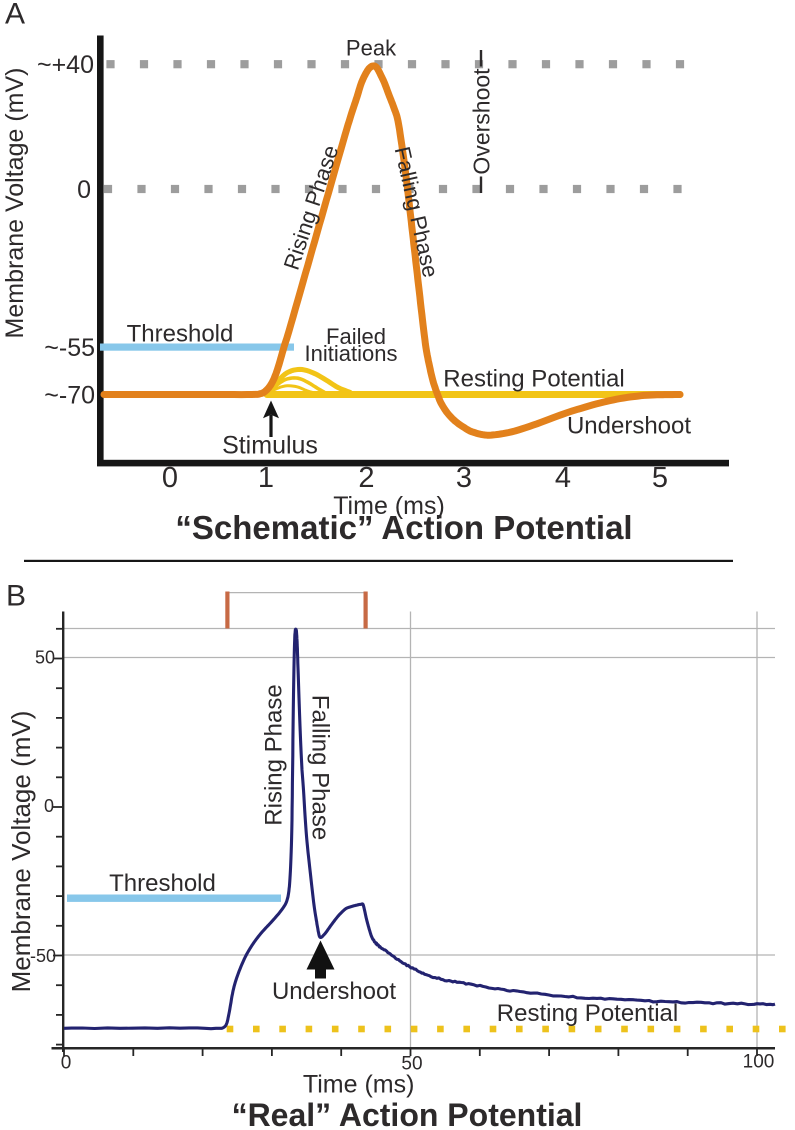  Describe the element at coordinates (274, 754) in the screenshot. I see `svg-text: Rising Phase` at that location.